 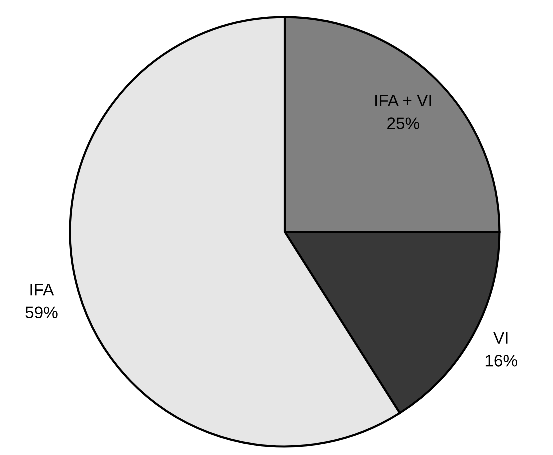 I want to click on data-label: 59%, so click(x=42, y=312).